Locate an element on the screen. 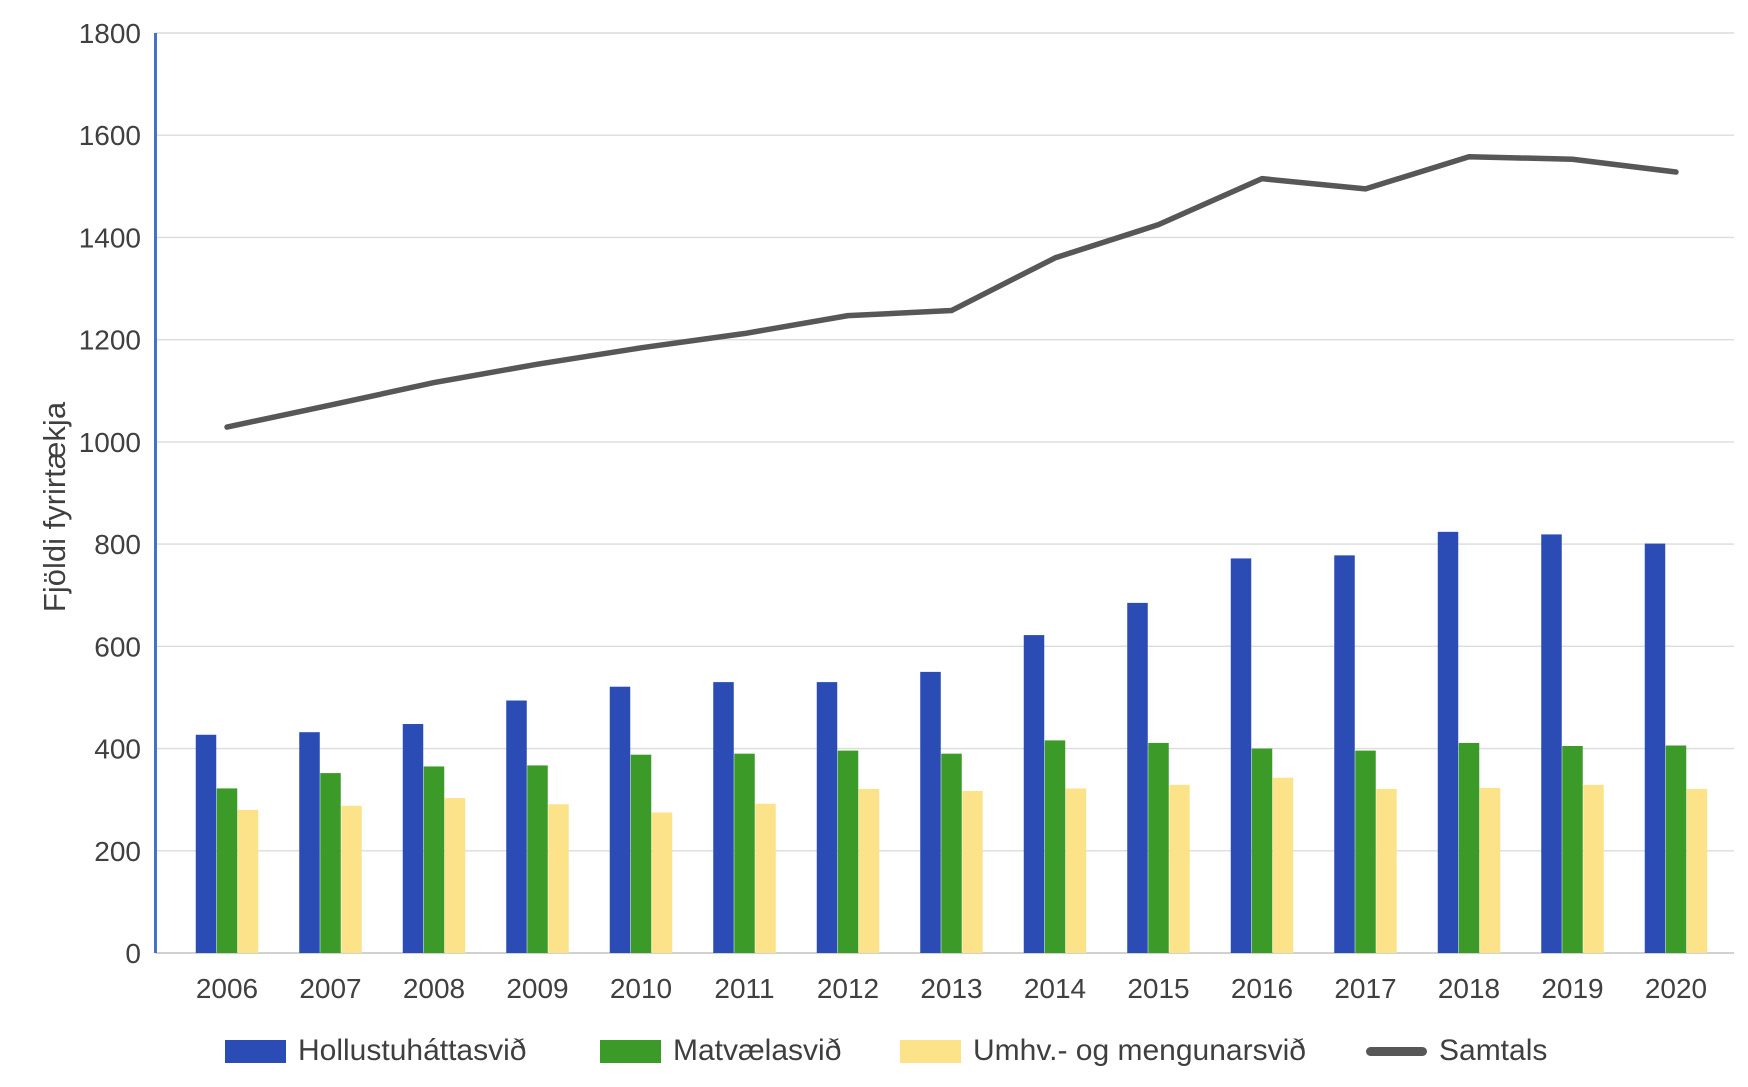  bar-hollustuhattasvid-2016 is located at coordinates (1241, 755).